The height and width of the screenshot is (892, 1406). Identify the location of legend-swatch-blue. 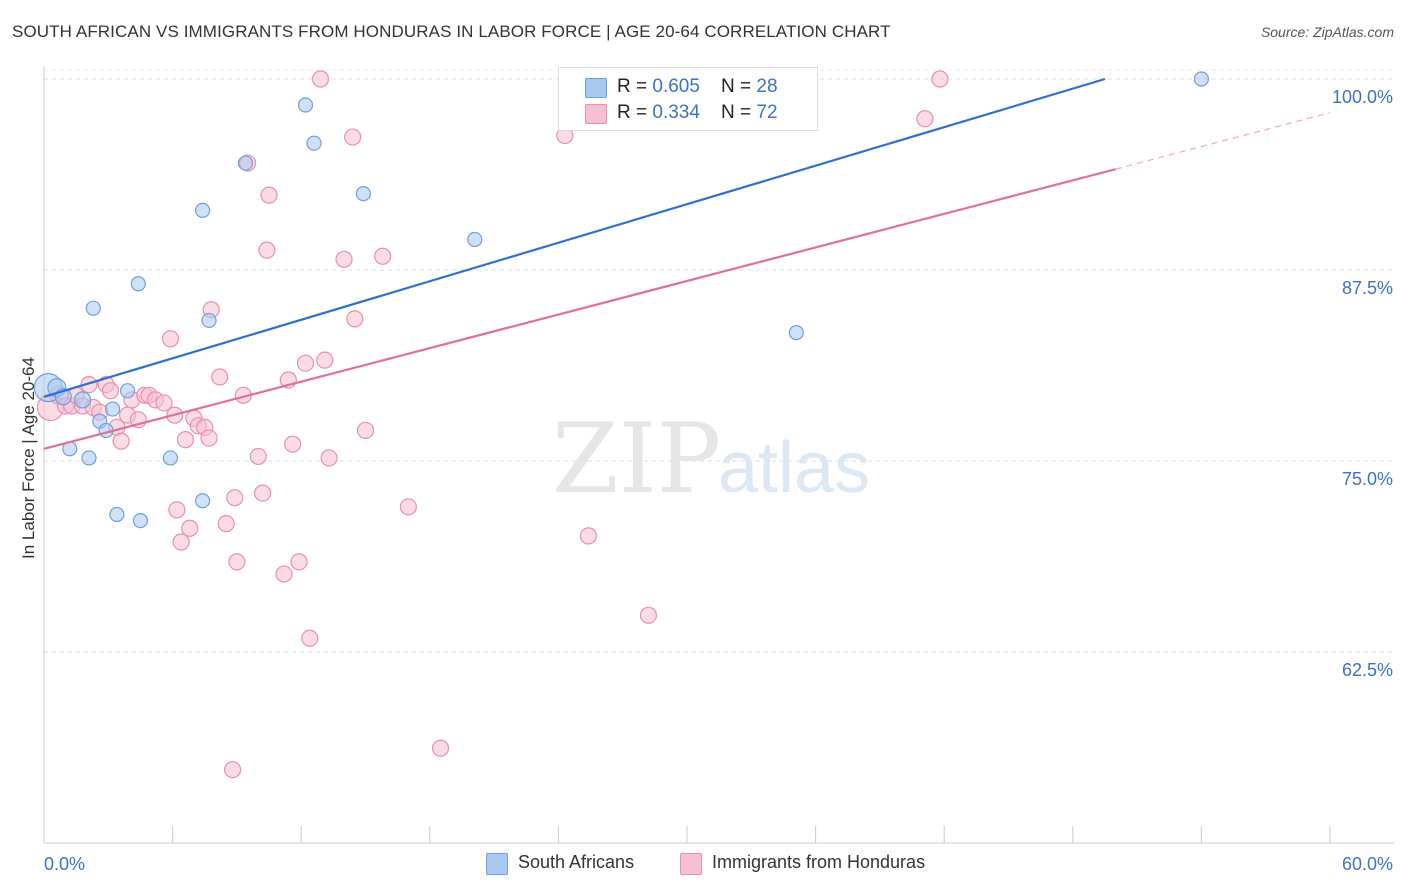
(596, 88).